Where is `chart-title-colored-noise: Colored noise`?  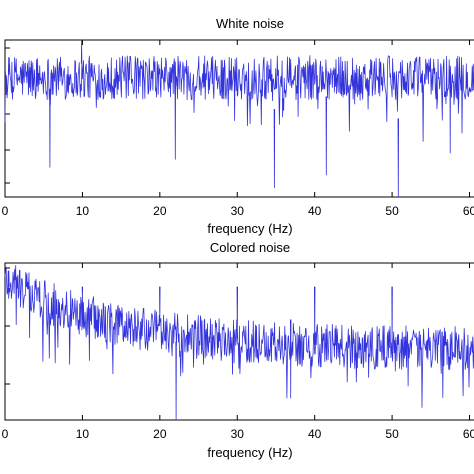
chart-title-colored-noise: Colored noise is located at coordinates (250, 247).